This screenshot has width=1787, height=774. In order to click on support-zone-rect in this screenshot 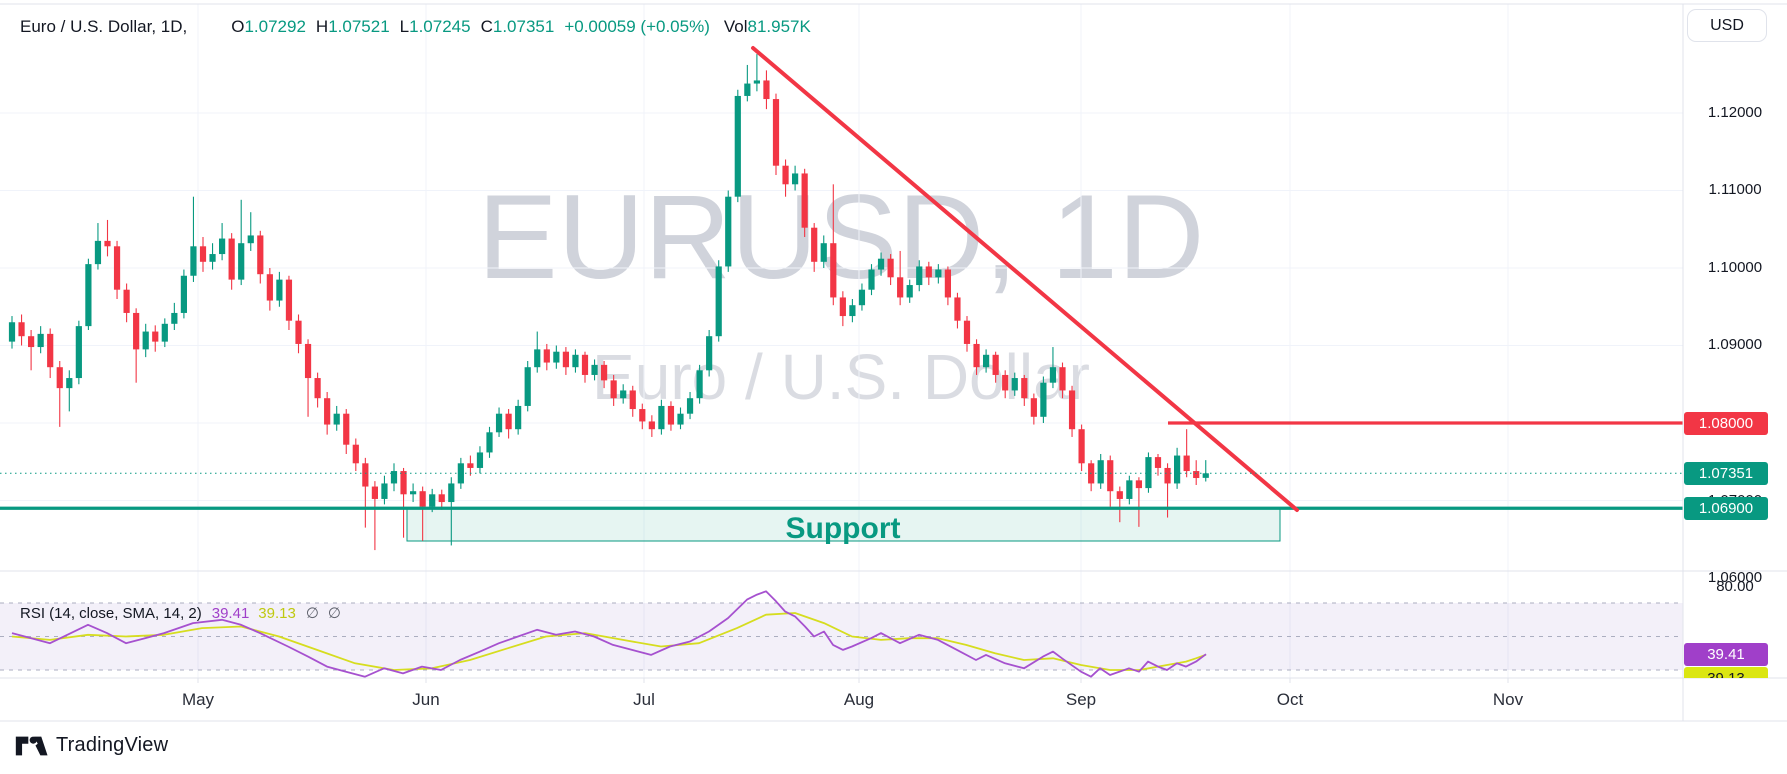, I will do `click(843, 525)`.